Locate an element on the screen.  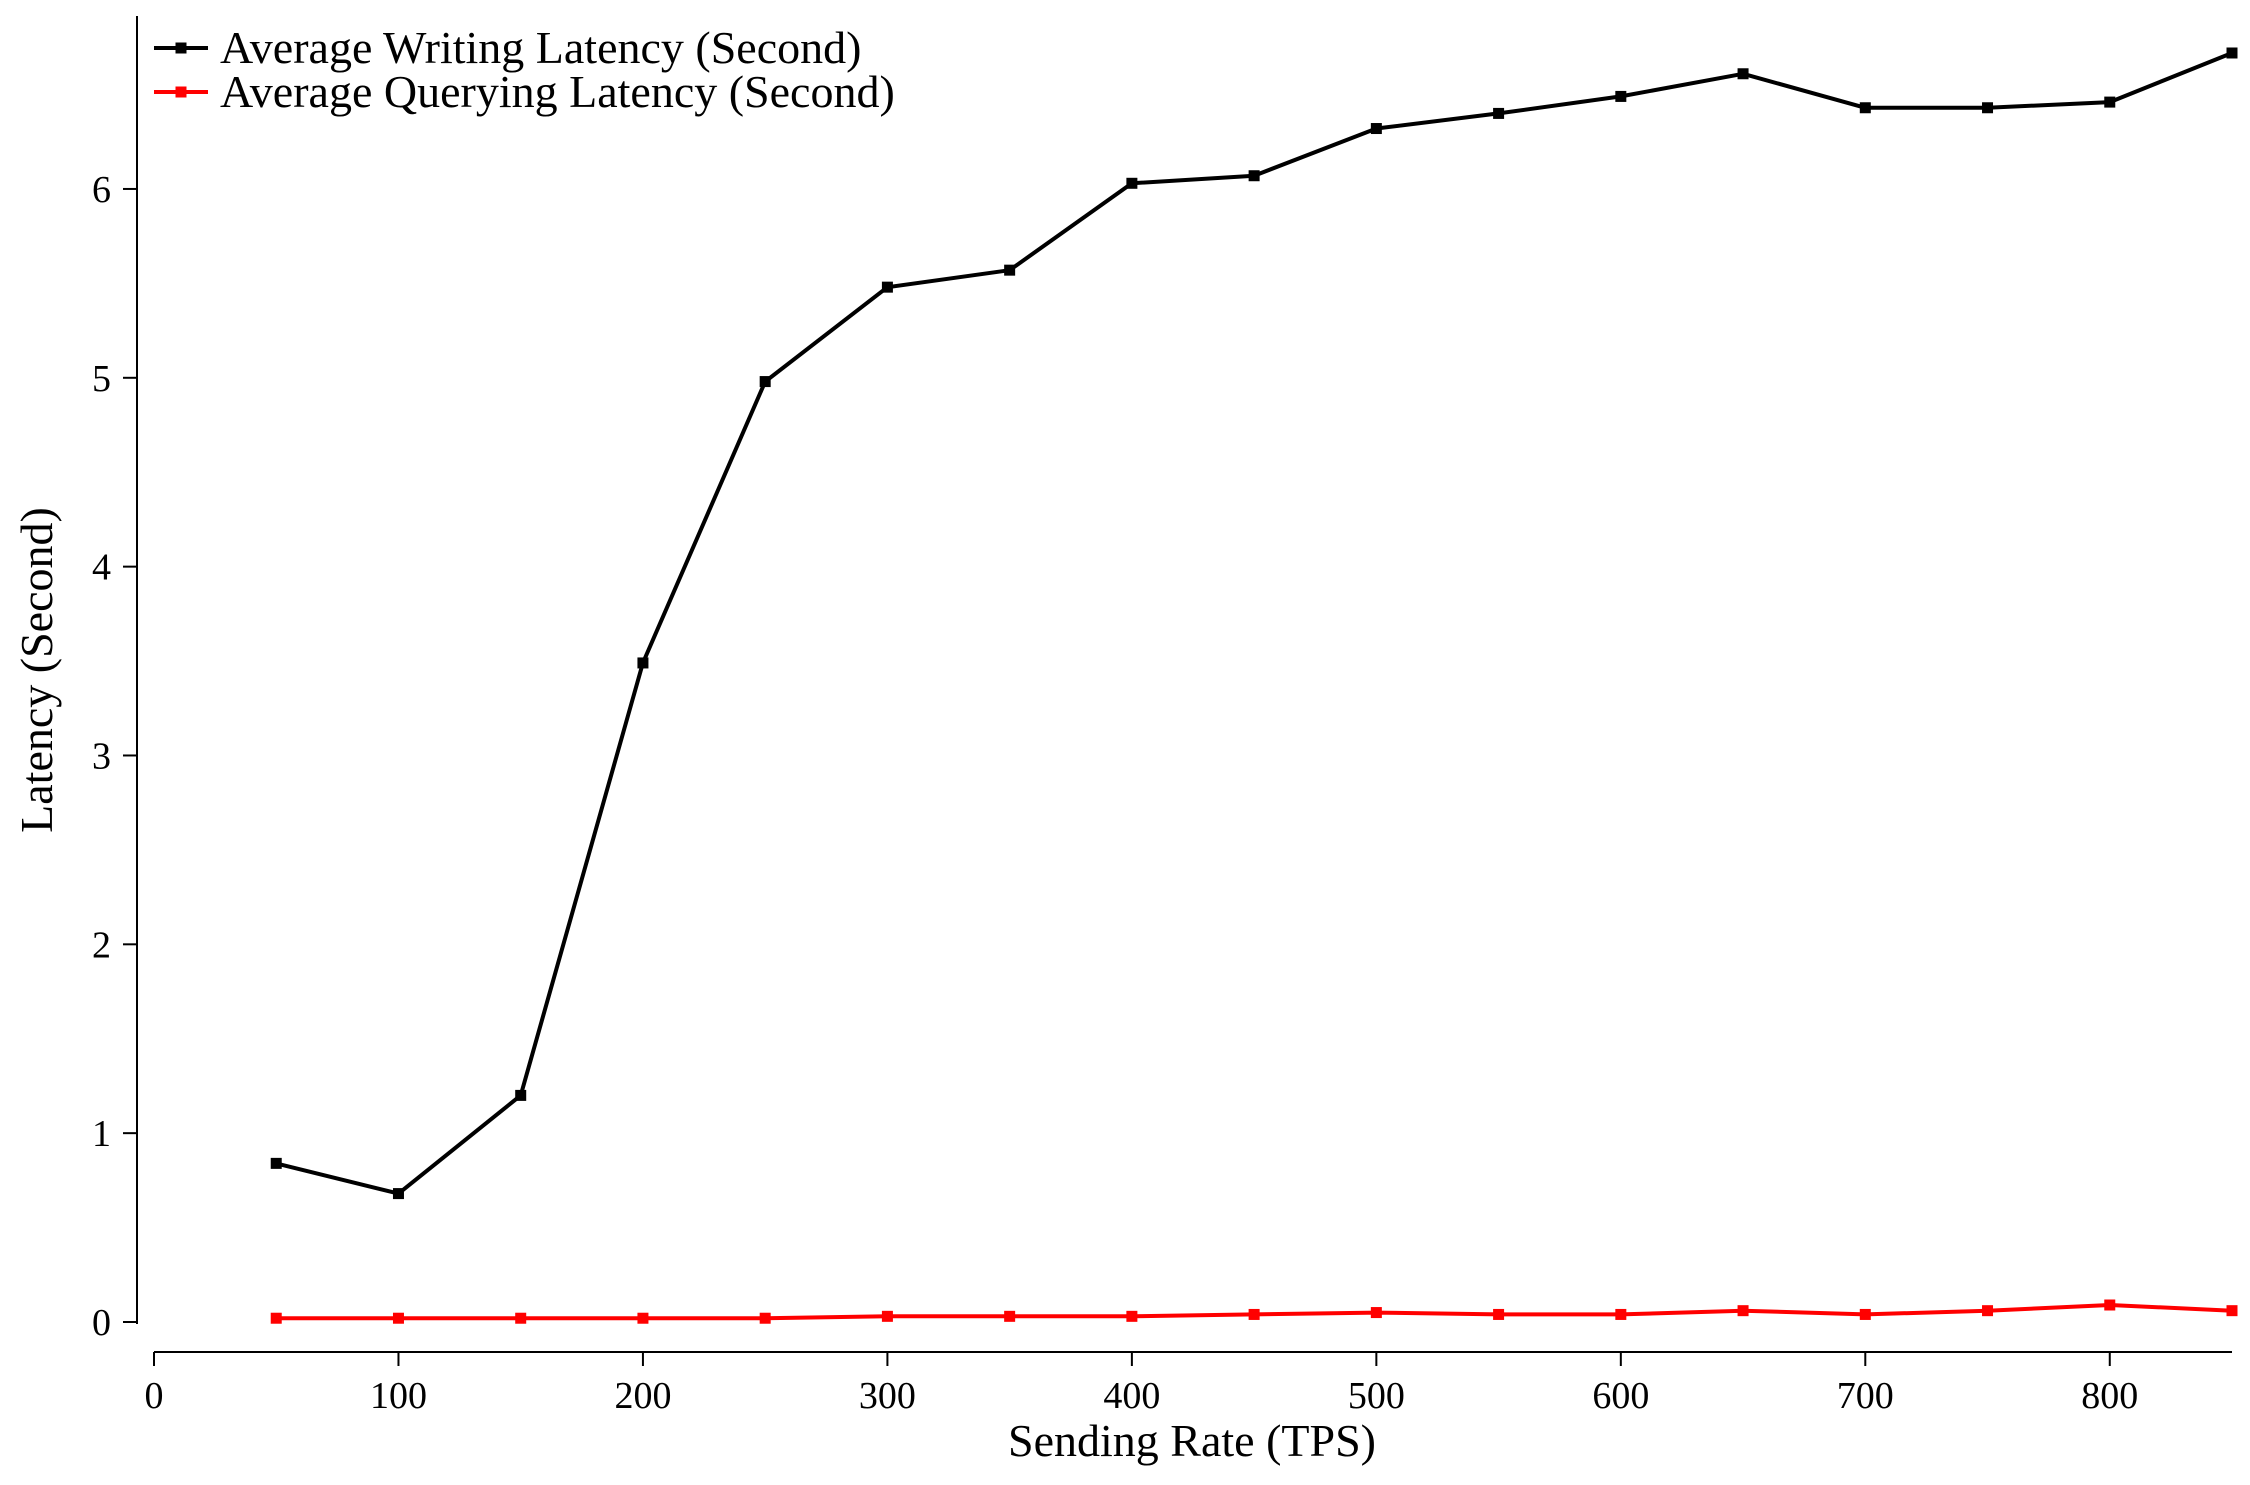
y-tick-label: 6 is located at coordinates (101, 190).